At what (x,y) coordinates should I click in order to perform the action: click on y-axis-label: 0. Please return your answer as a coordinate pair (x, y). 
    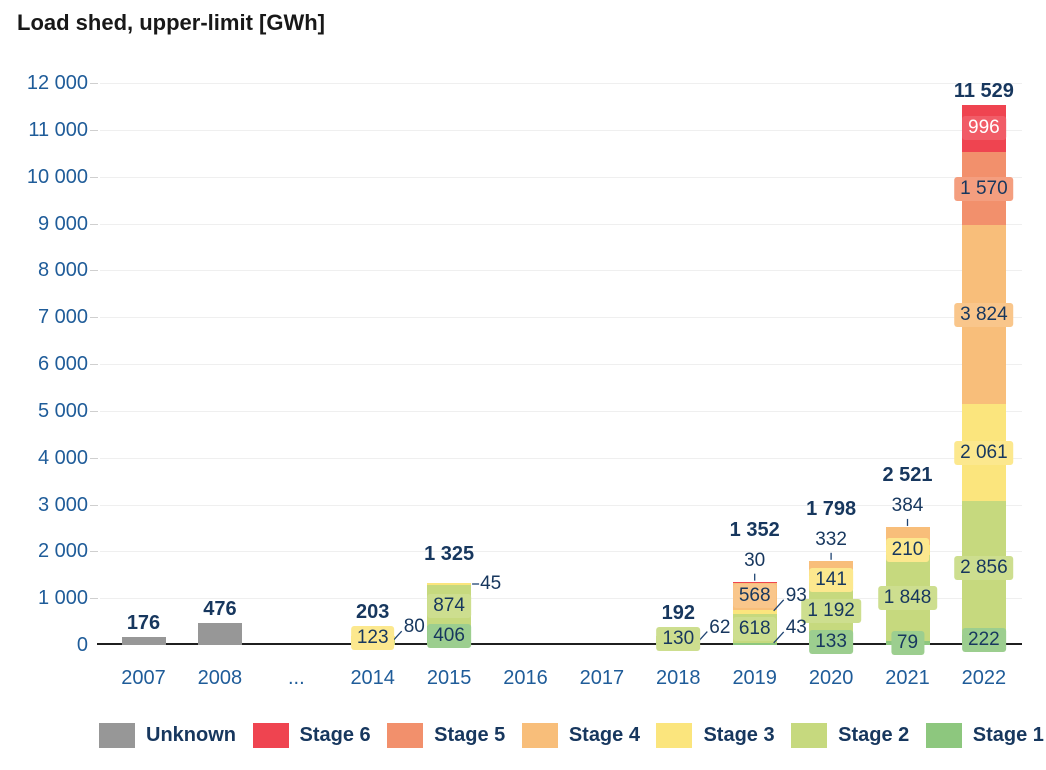
    Looking at the image, I should click on (82, 645).